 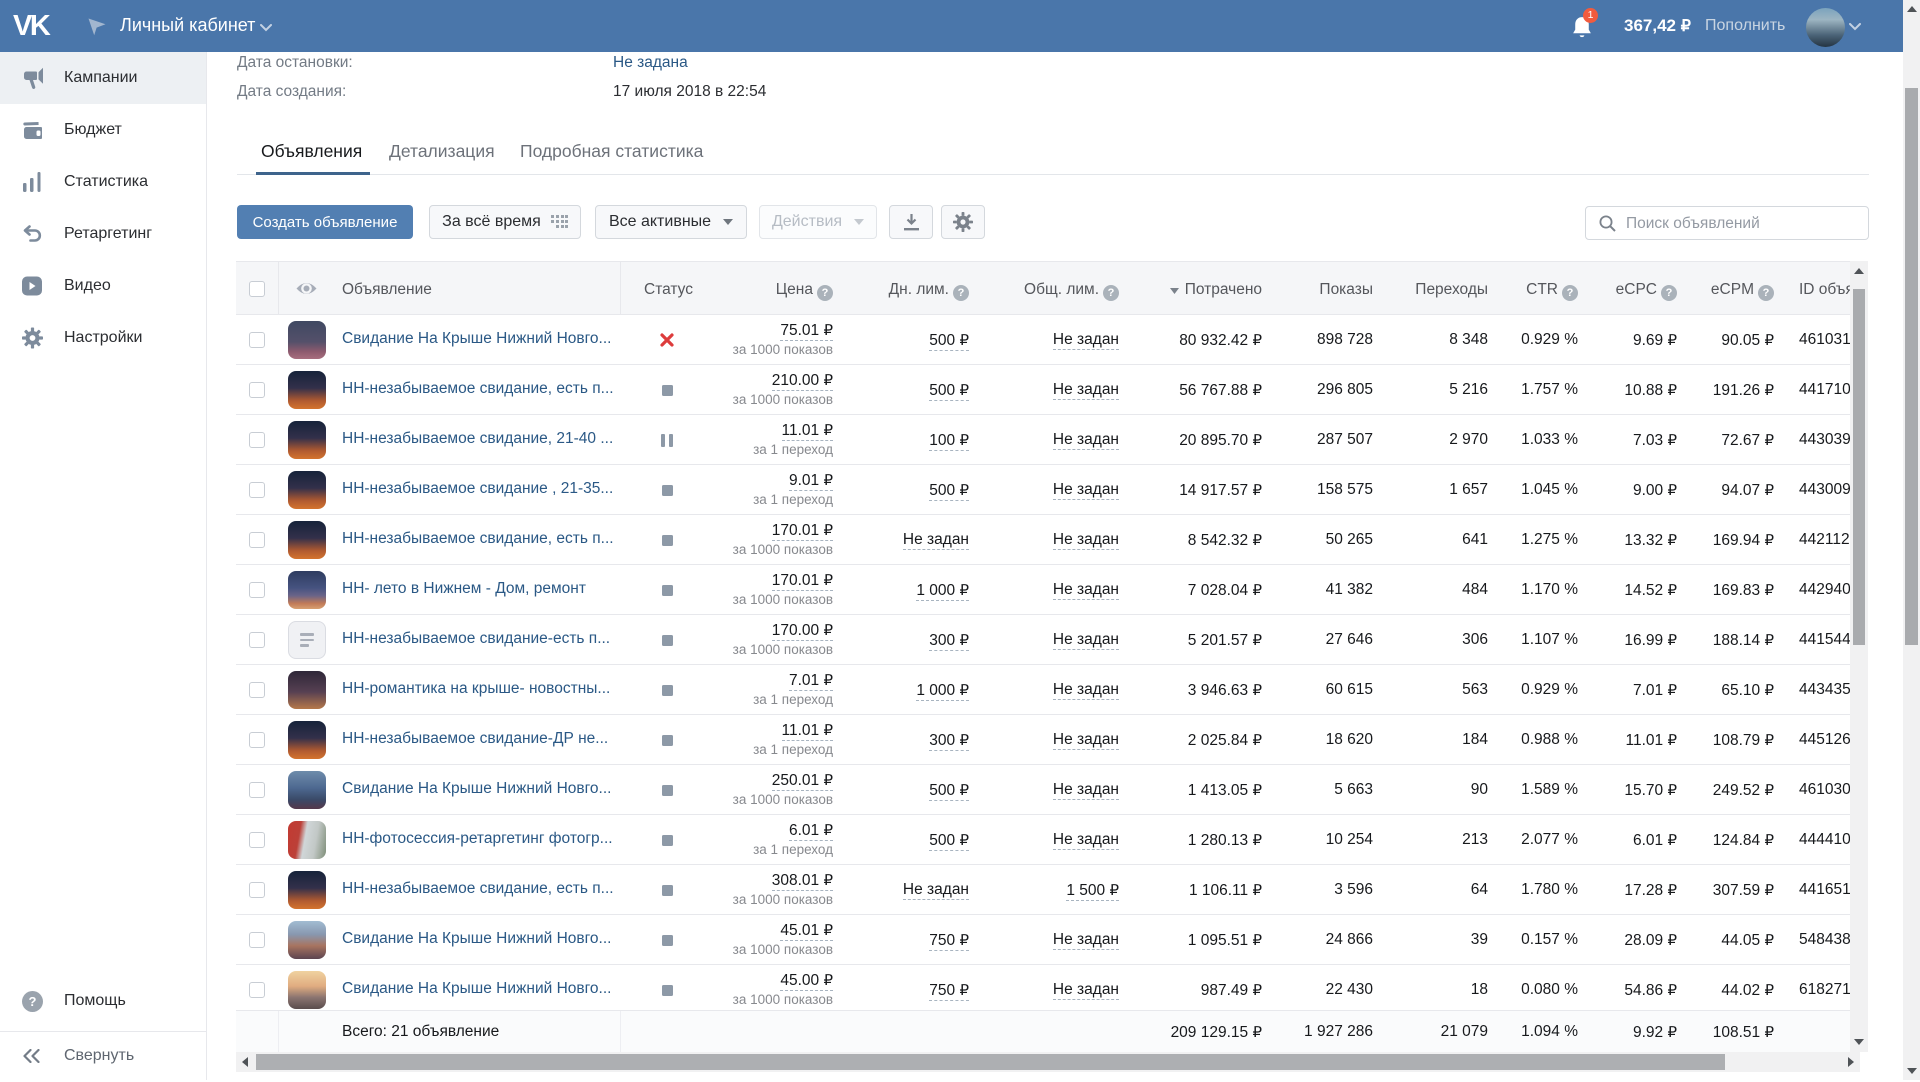 What do you see at coordinates (32, 25) in the screenshot?
I see `svg-text: VK` at bounding box center [32, 25].